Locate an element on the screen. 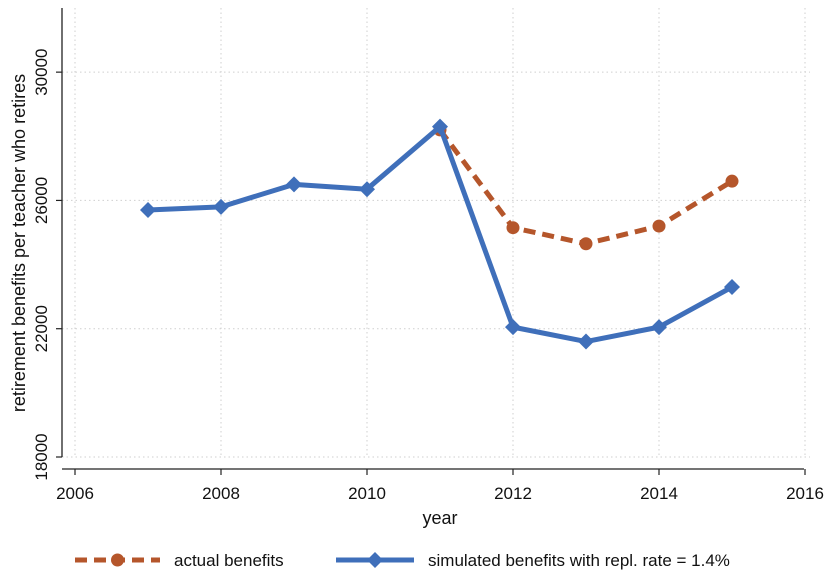 Image resolution: width=827 pixels, height=573 pixels. x-axis-label: year is located at coordinates (439, 518).